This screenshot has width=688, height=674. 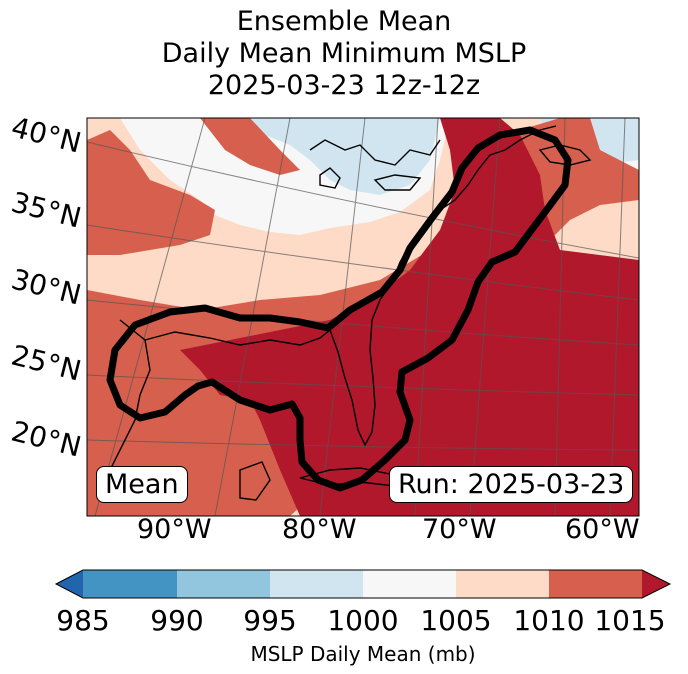 I want to click on colorbar, so click(x=363, y=584).